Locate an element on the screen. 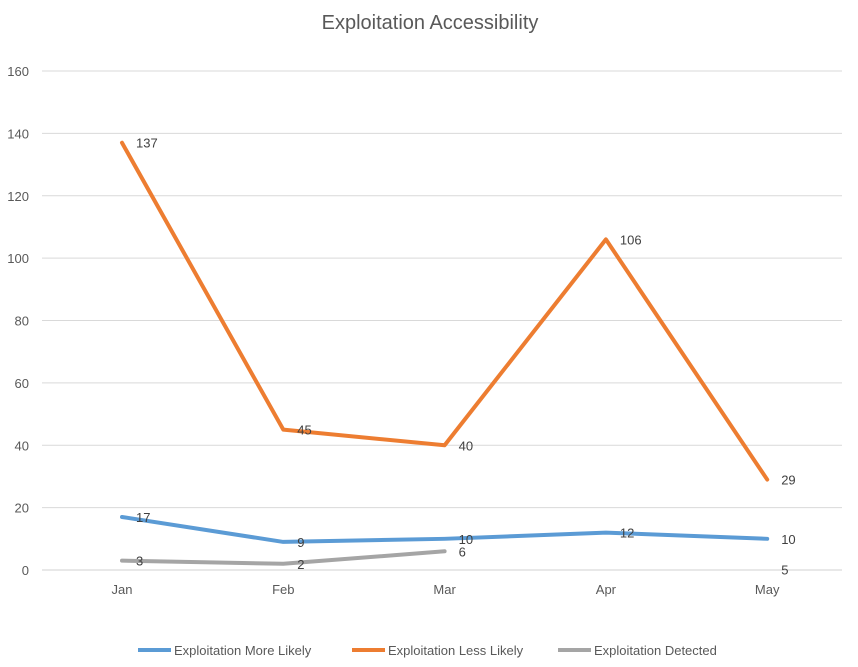 Image resolution: width=858 pixels, height=667 pixels. legend-label: Exploitation Detected is located at coordinates (655, 650).